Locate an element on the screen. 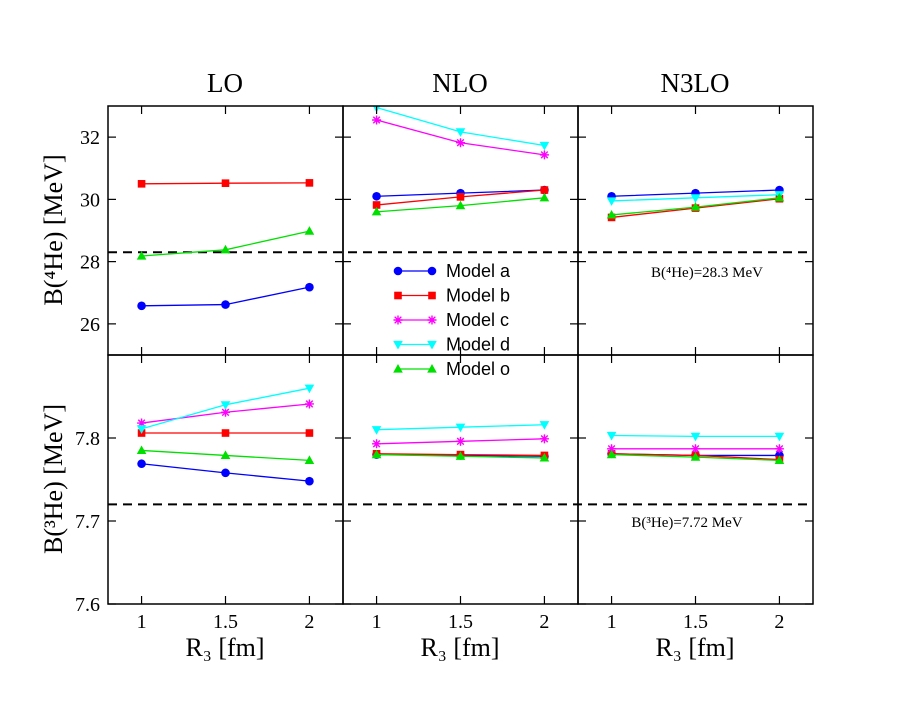 The image size is (920, 711). panel-frame-he4-n3lo is located at coordinates (695, 230).